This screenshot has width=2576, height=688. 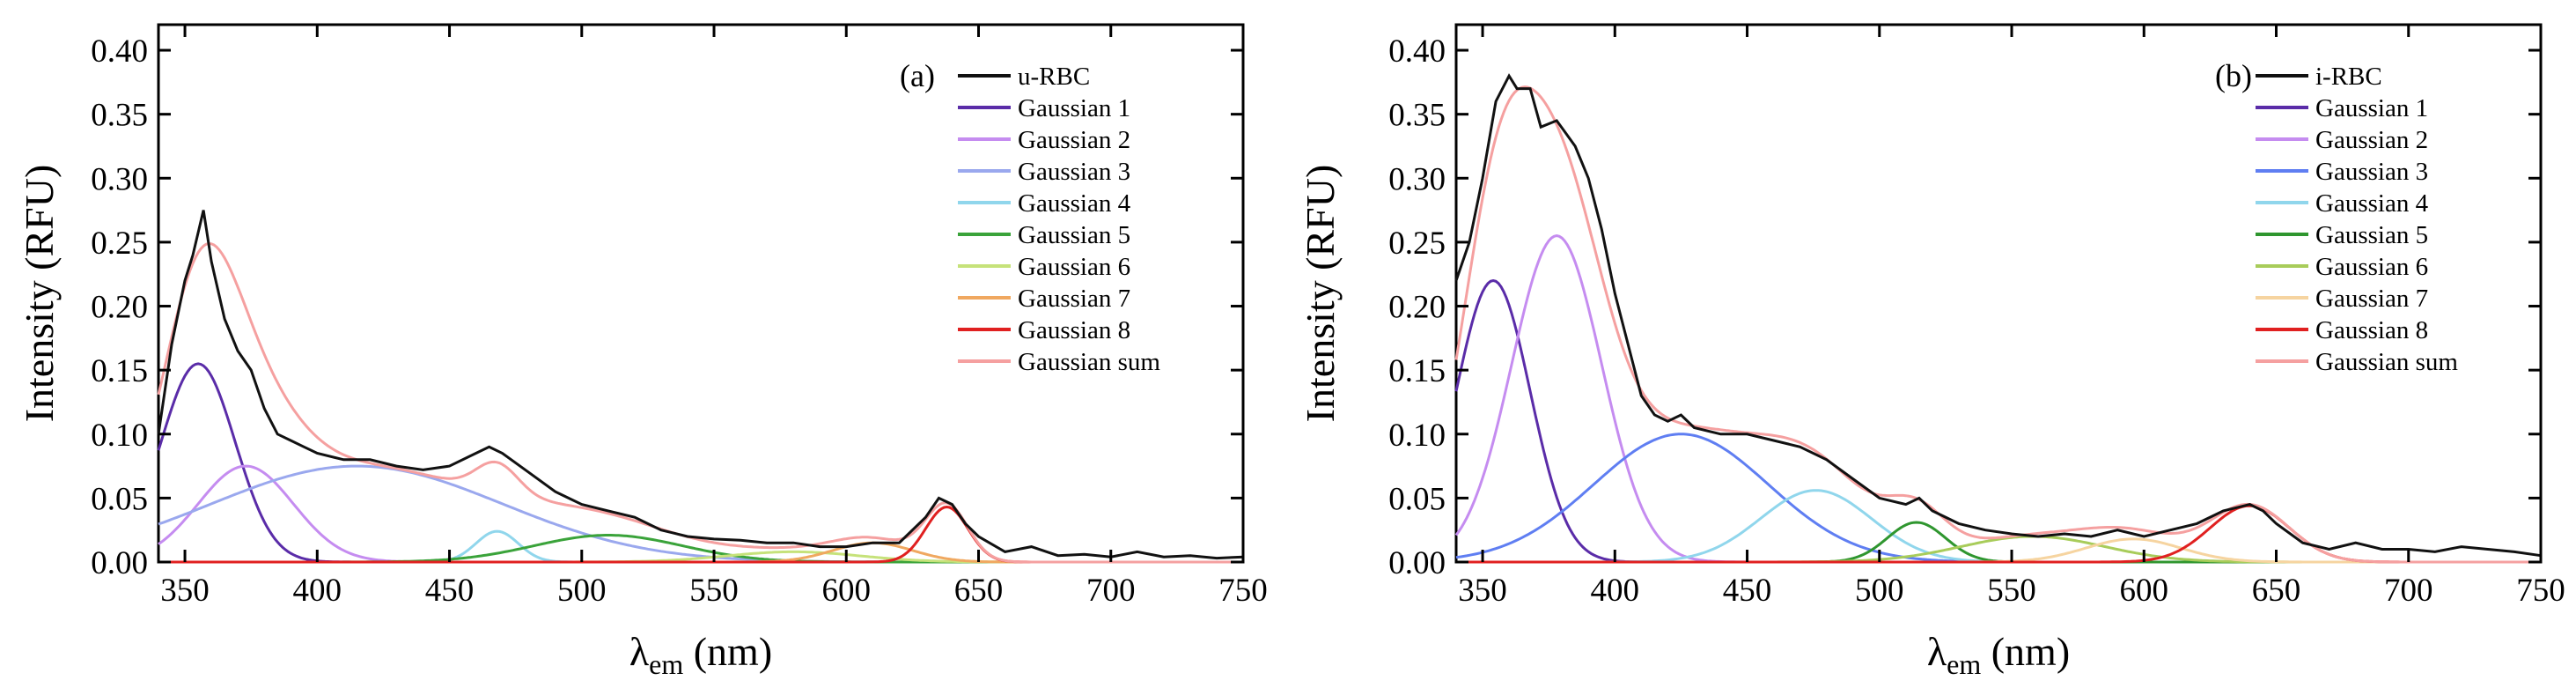 What do you see at coordinates (1320, 294) in the screenshot?
I see `y-axis-title-b: Intensity (RFU)` at bounding box center [1320, 294].